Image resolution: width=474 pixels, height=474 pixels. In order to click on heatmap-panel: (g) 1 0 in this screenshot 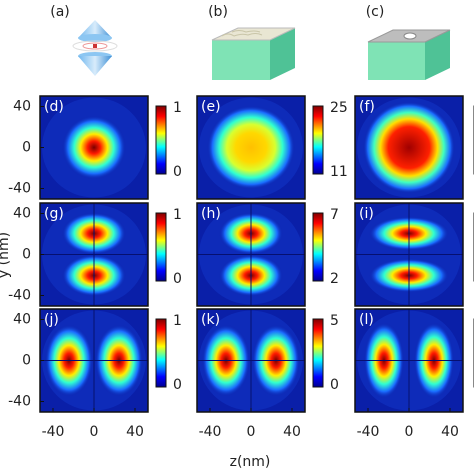, I will do `click(110, 254)`.